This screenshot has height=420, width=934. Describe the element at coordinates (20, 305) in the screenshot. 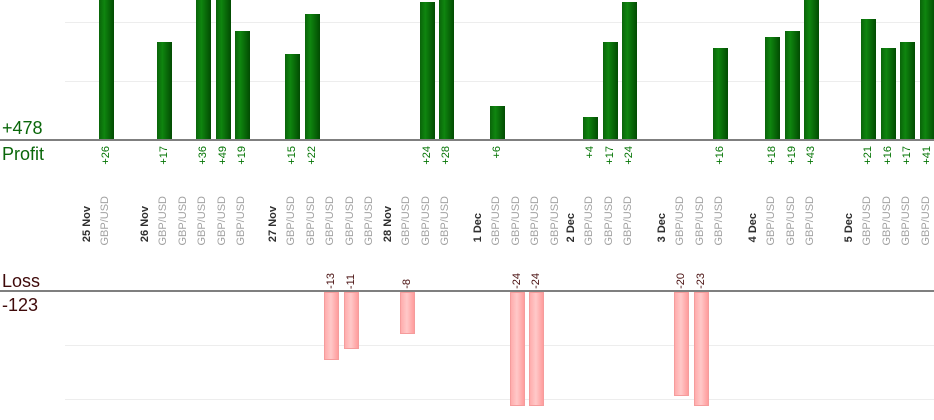

I see `loss-total-label: -123` at that location.